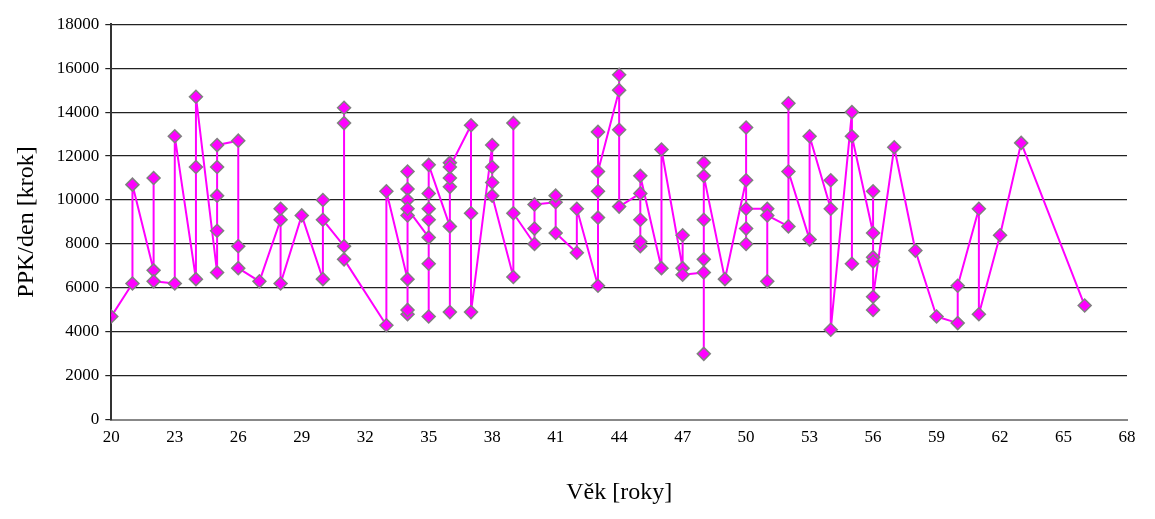  I want to click on x-tick-label: 68, so click(1127, 437).